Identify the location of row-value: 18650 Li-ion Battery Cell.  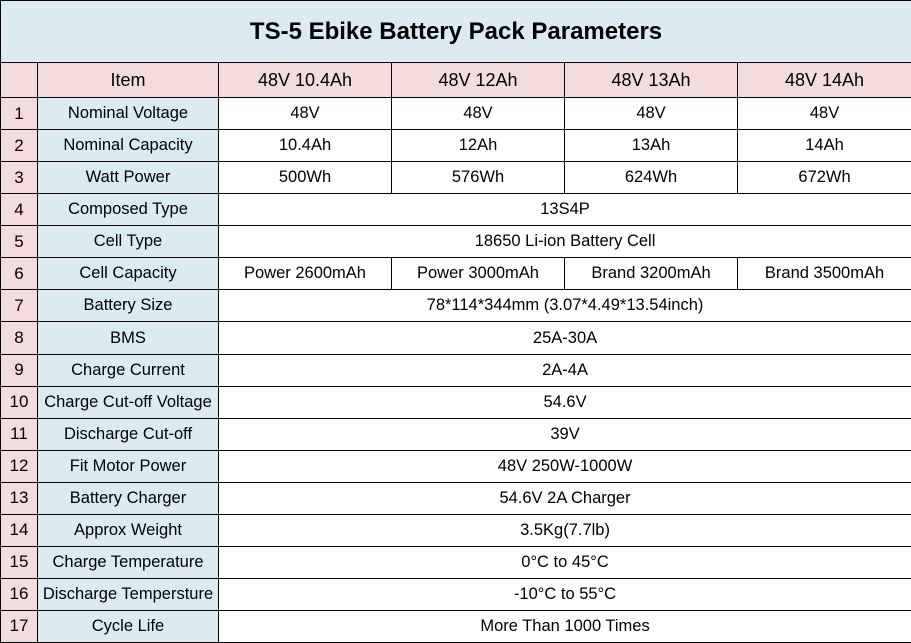
(564, 242).